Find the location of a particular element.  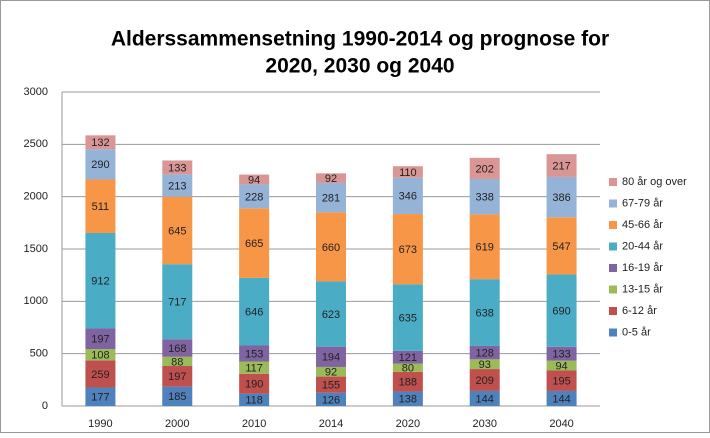

legend-label: 13-15 år is located at coordinates (642, 289).